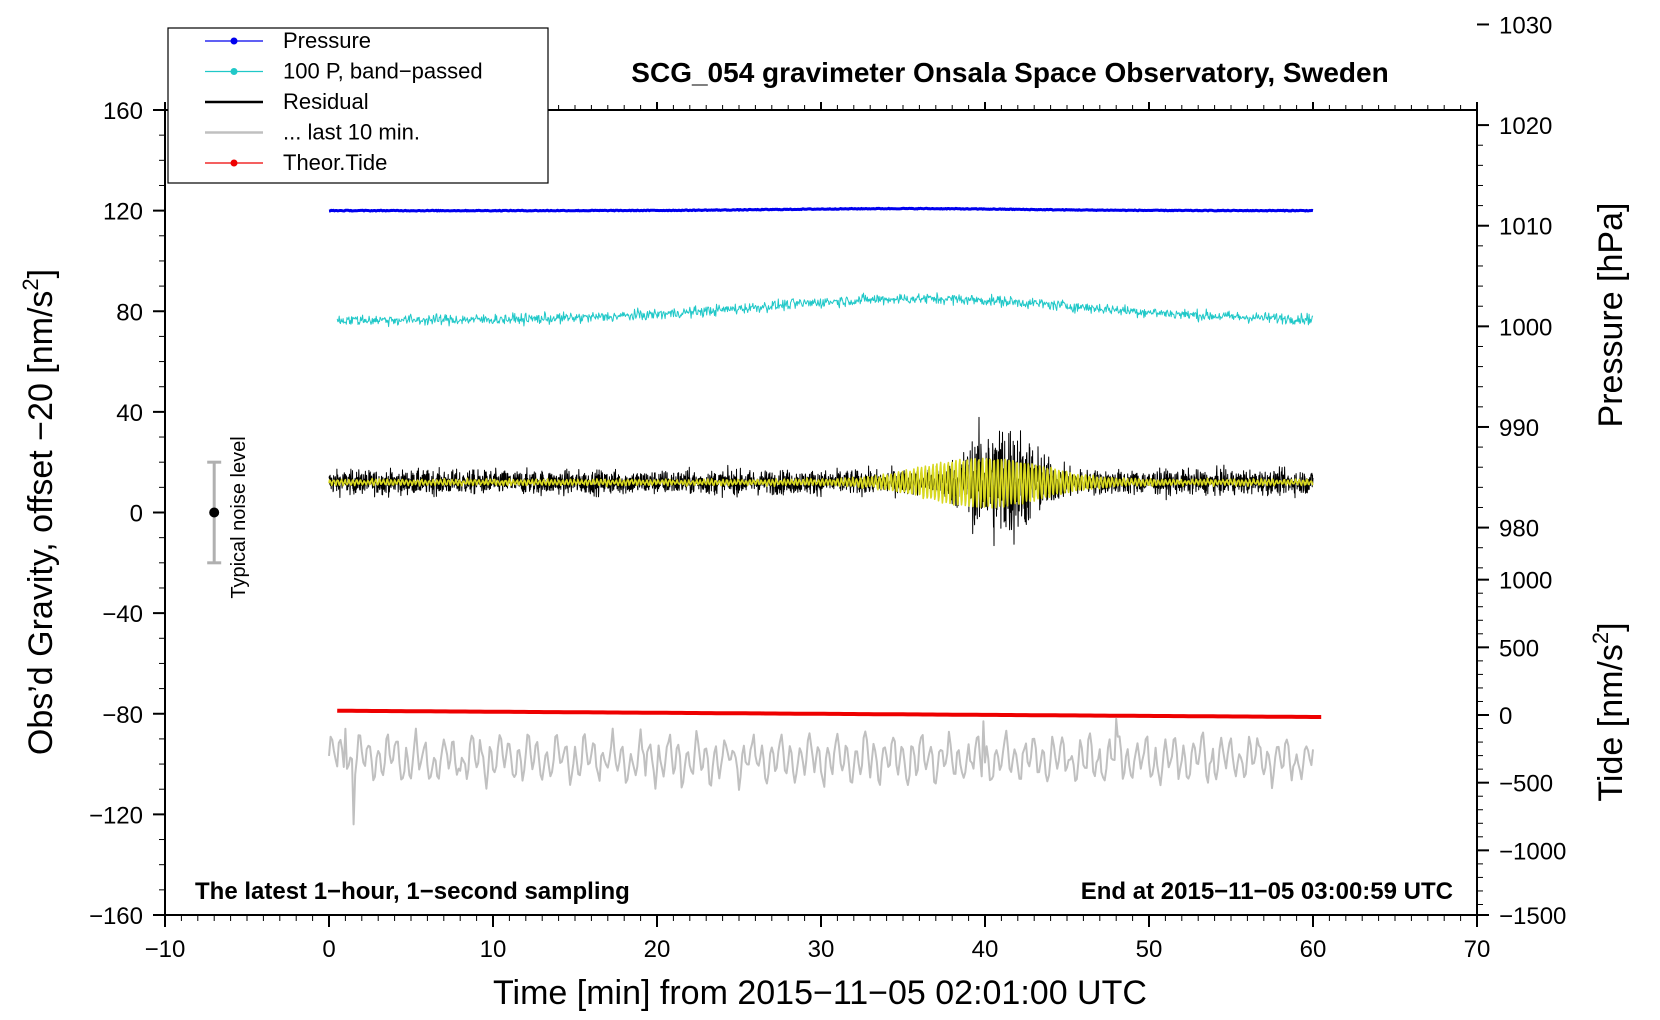 The image size is (1660, 1020). I want to click on tide-axis-title: Tide [nm/s2], so click(1609, 711).